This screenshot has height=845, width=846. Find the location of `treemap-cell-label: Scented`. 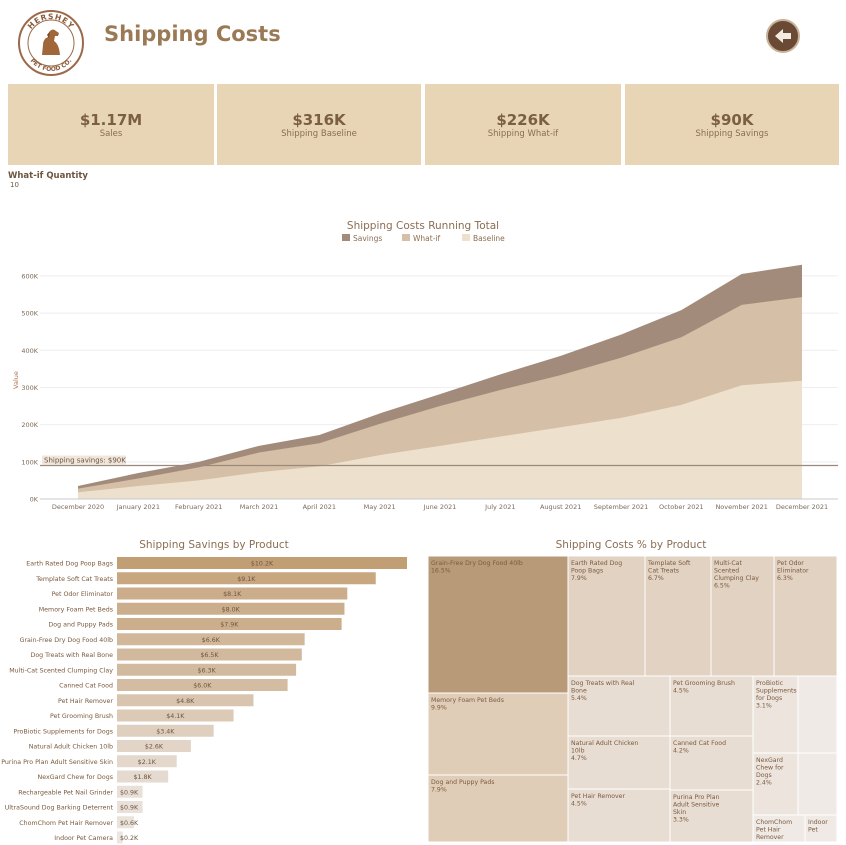

treemap-cell-label: Scented is located at coordinates (726, 571).